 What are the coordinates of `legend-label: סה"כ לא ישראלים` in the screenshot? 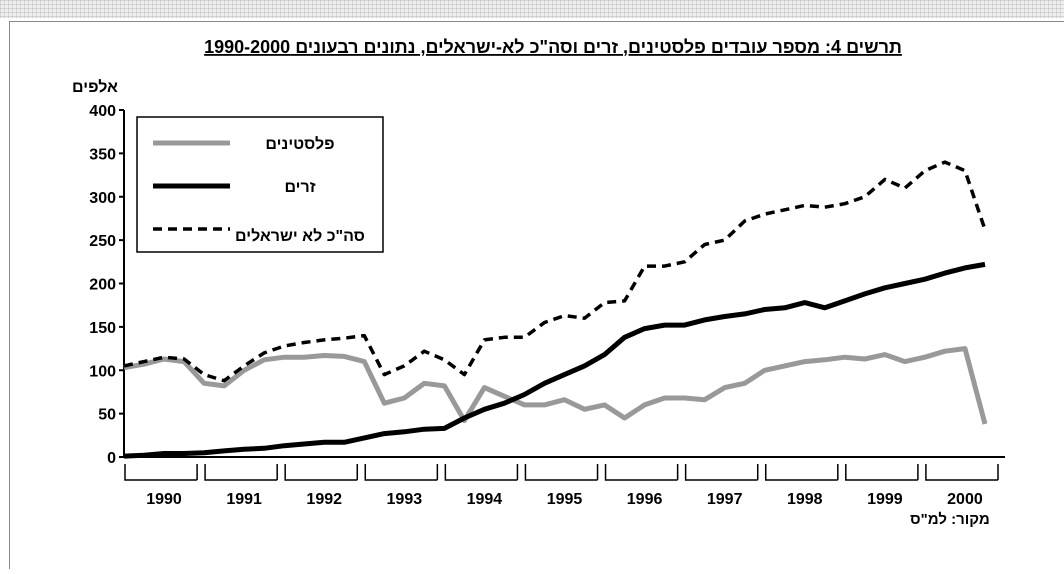 It's located at (300, 236).